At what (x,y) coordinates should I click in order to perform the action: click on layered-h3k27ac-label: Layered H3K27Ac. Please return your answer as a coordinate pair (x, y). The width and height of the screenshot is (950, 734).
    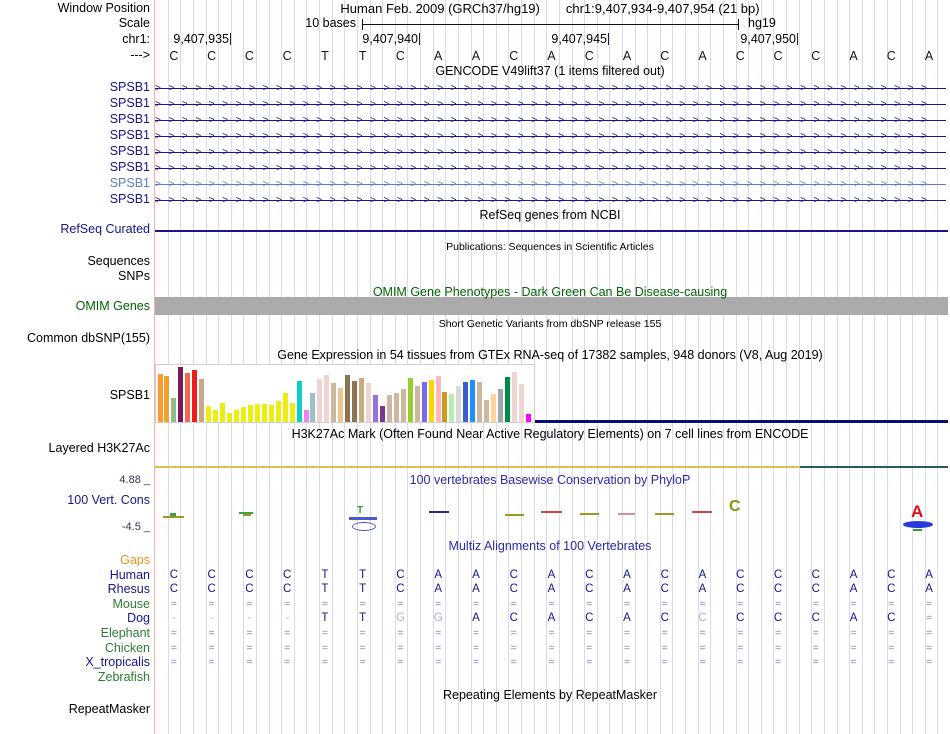
    Looking at the image, I should click on (99, 448).